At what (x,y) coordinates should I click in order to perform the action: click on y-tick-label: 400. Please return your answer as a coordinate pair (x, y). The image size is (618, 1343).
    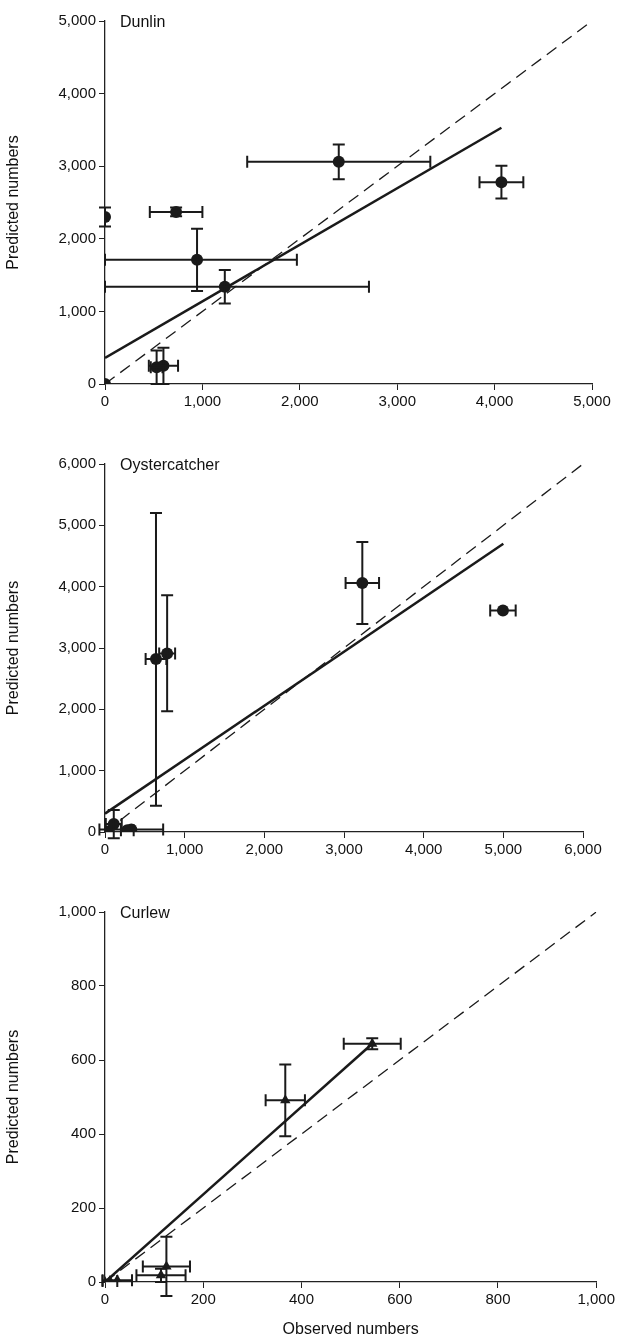
    Looking at the image, I should click on (83, 1133).